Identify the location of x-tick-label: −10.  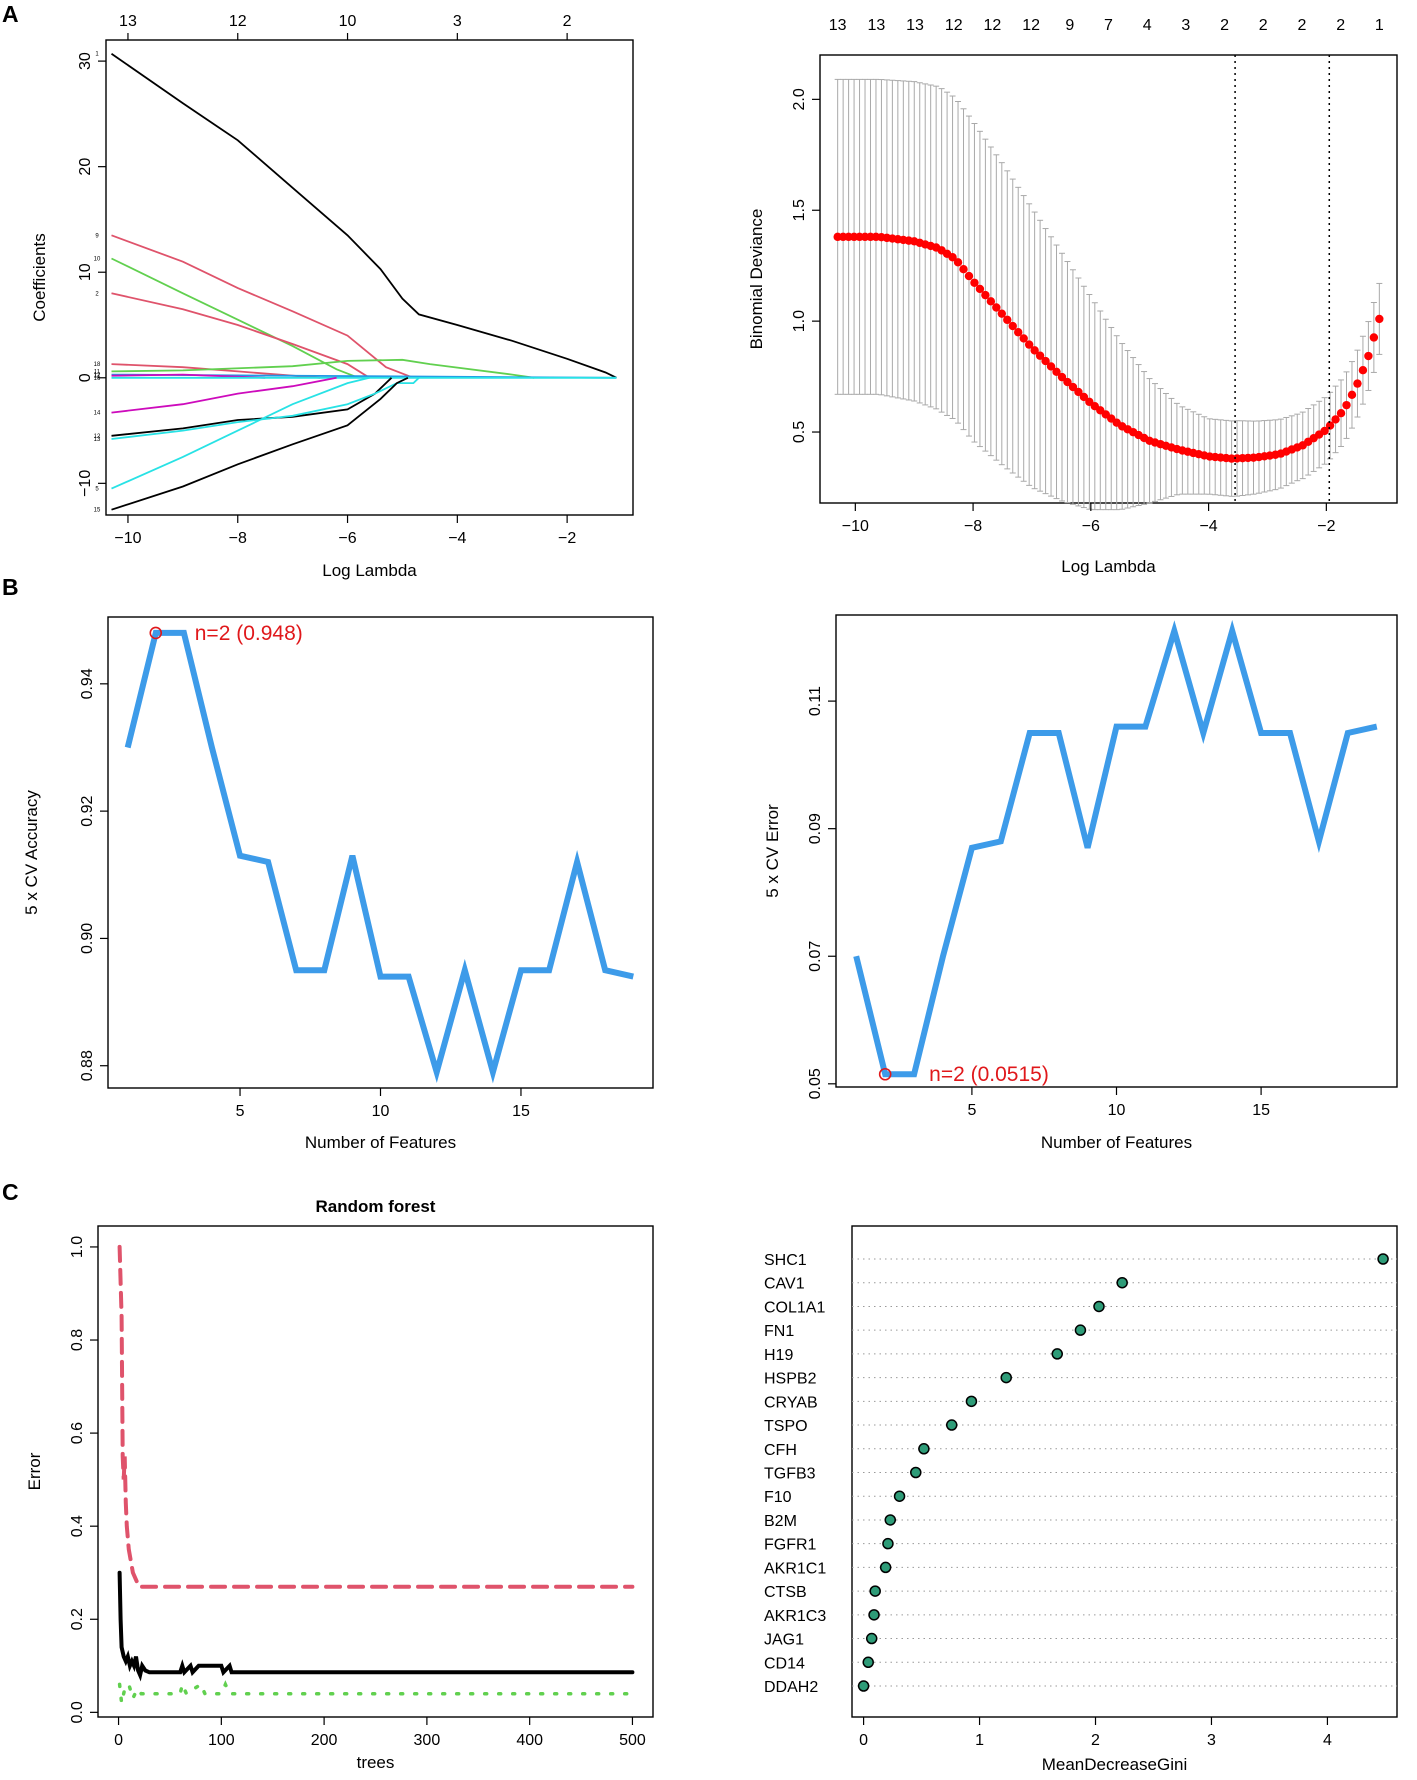
(855, 526).